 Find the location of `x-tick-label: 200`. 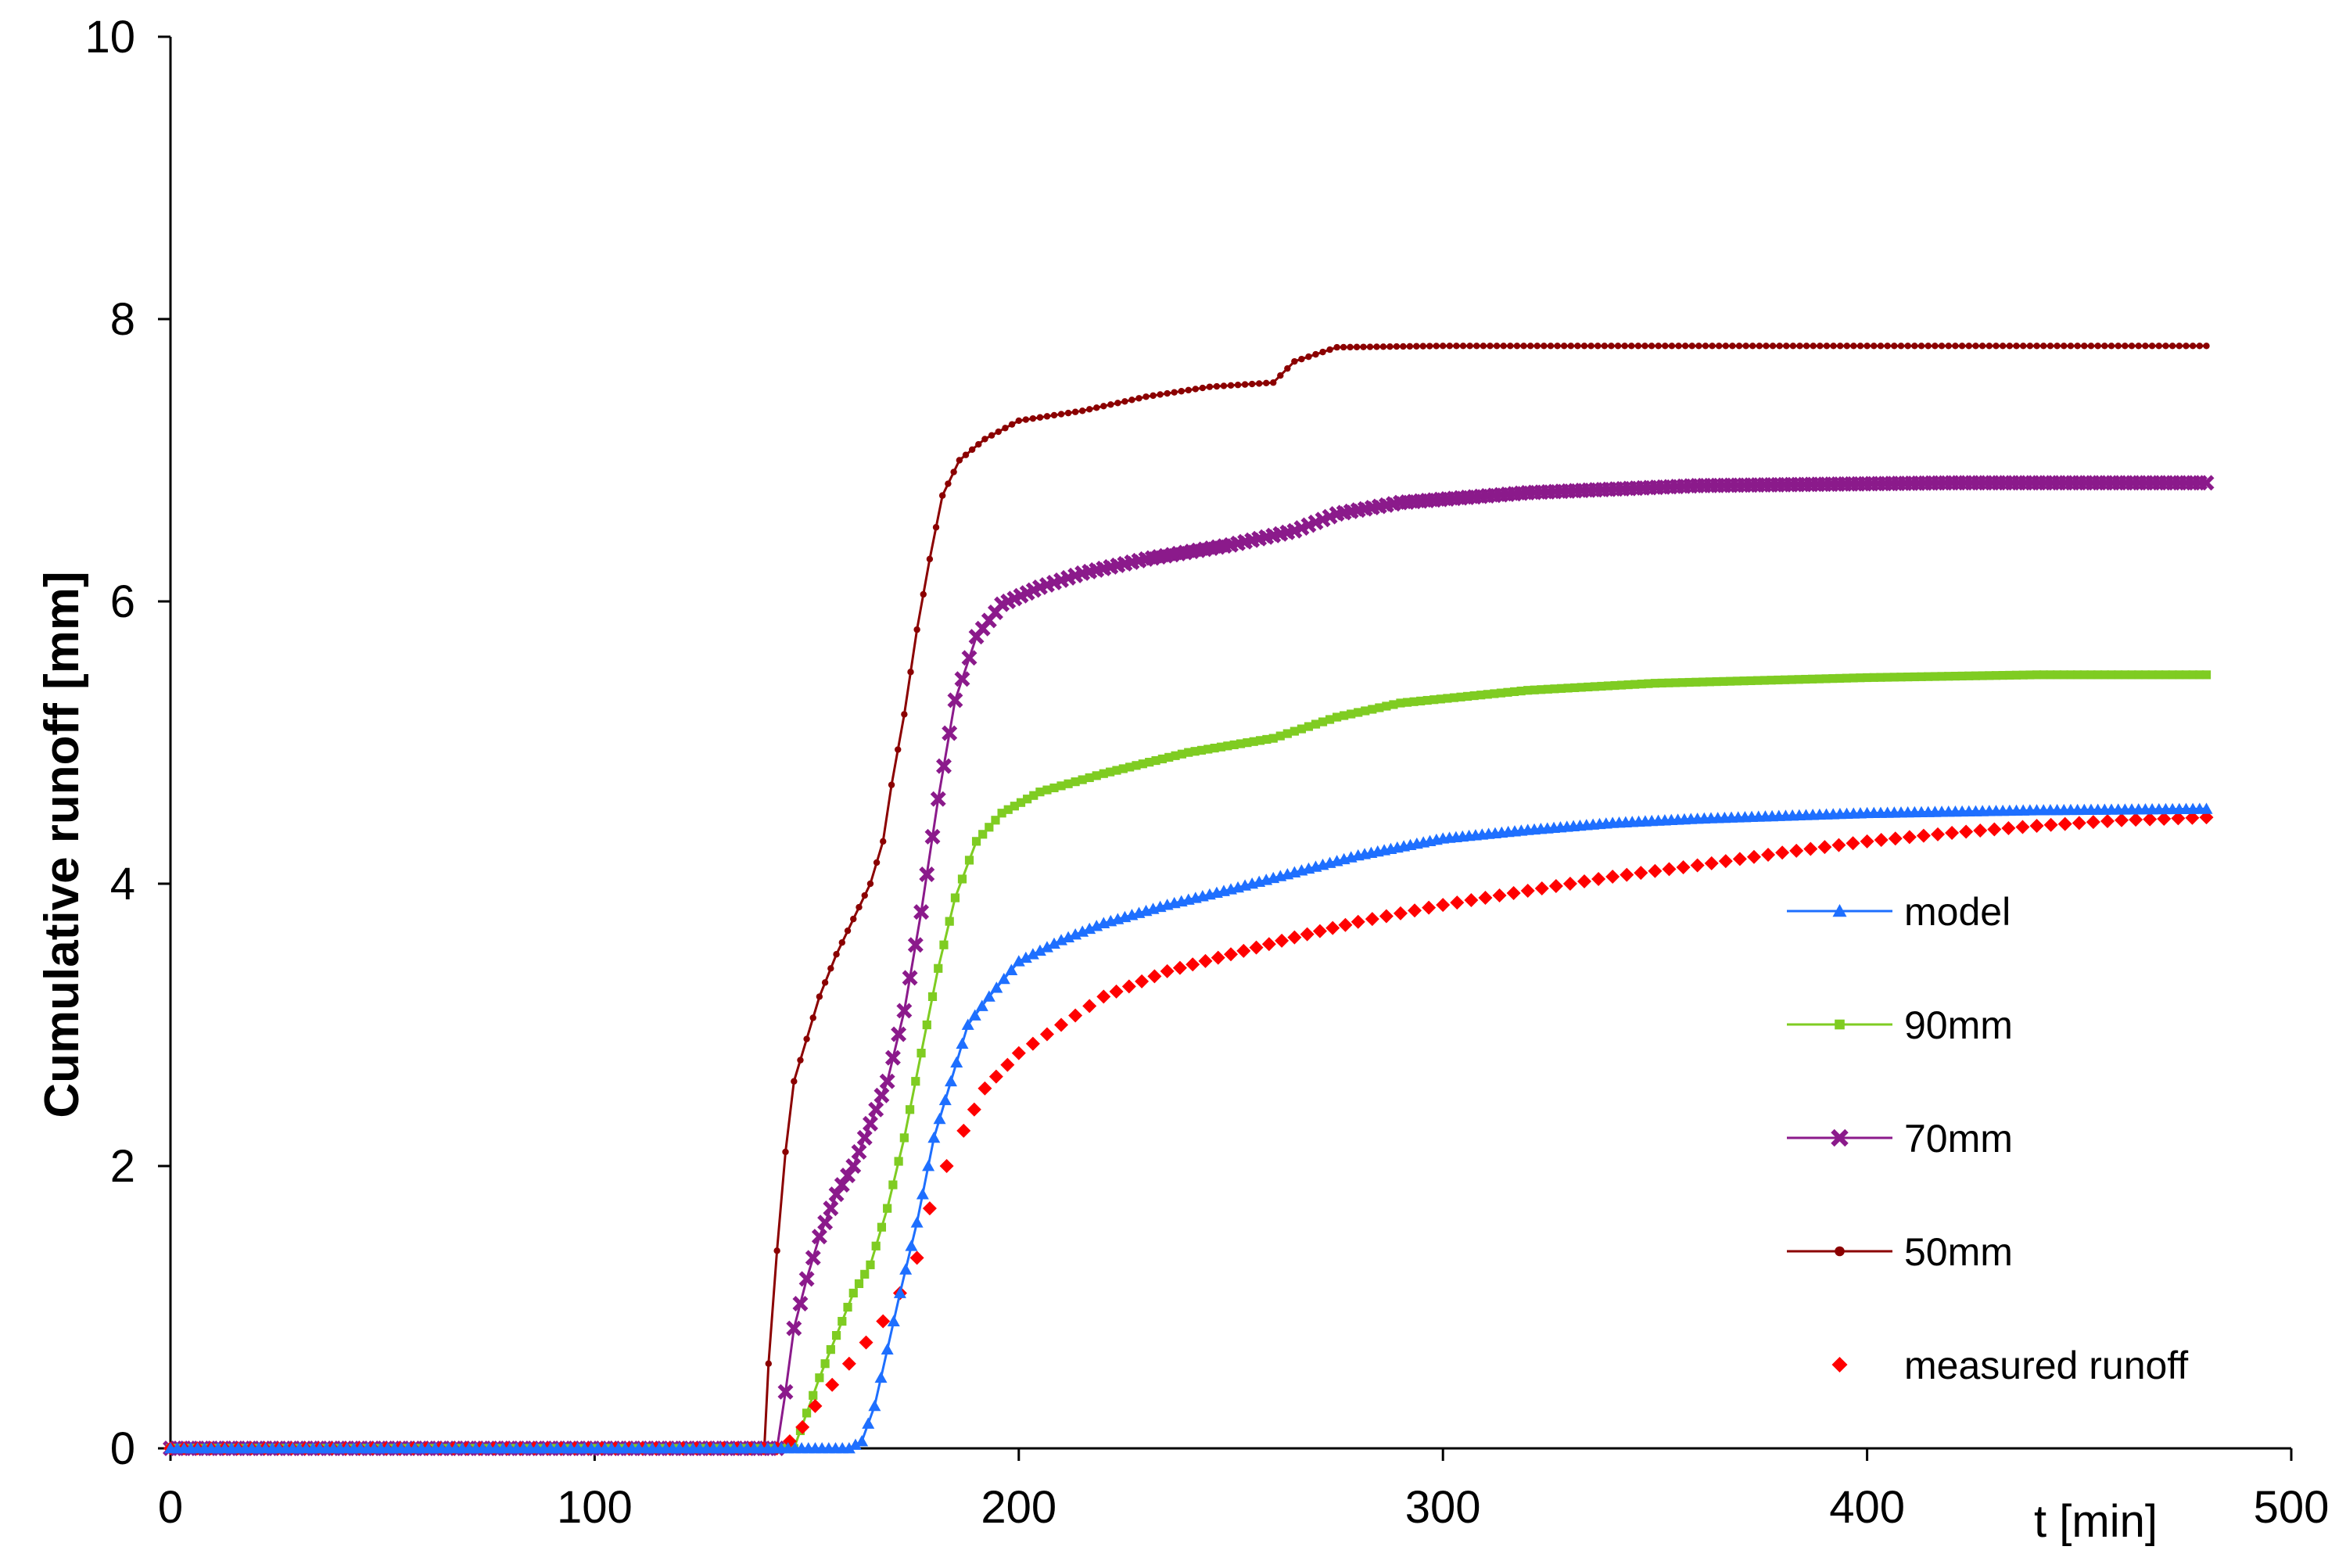

x-tick-label: 200 is located at coordinates (1018, 1507).